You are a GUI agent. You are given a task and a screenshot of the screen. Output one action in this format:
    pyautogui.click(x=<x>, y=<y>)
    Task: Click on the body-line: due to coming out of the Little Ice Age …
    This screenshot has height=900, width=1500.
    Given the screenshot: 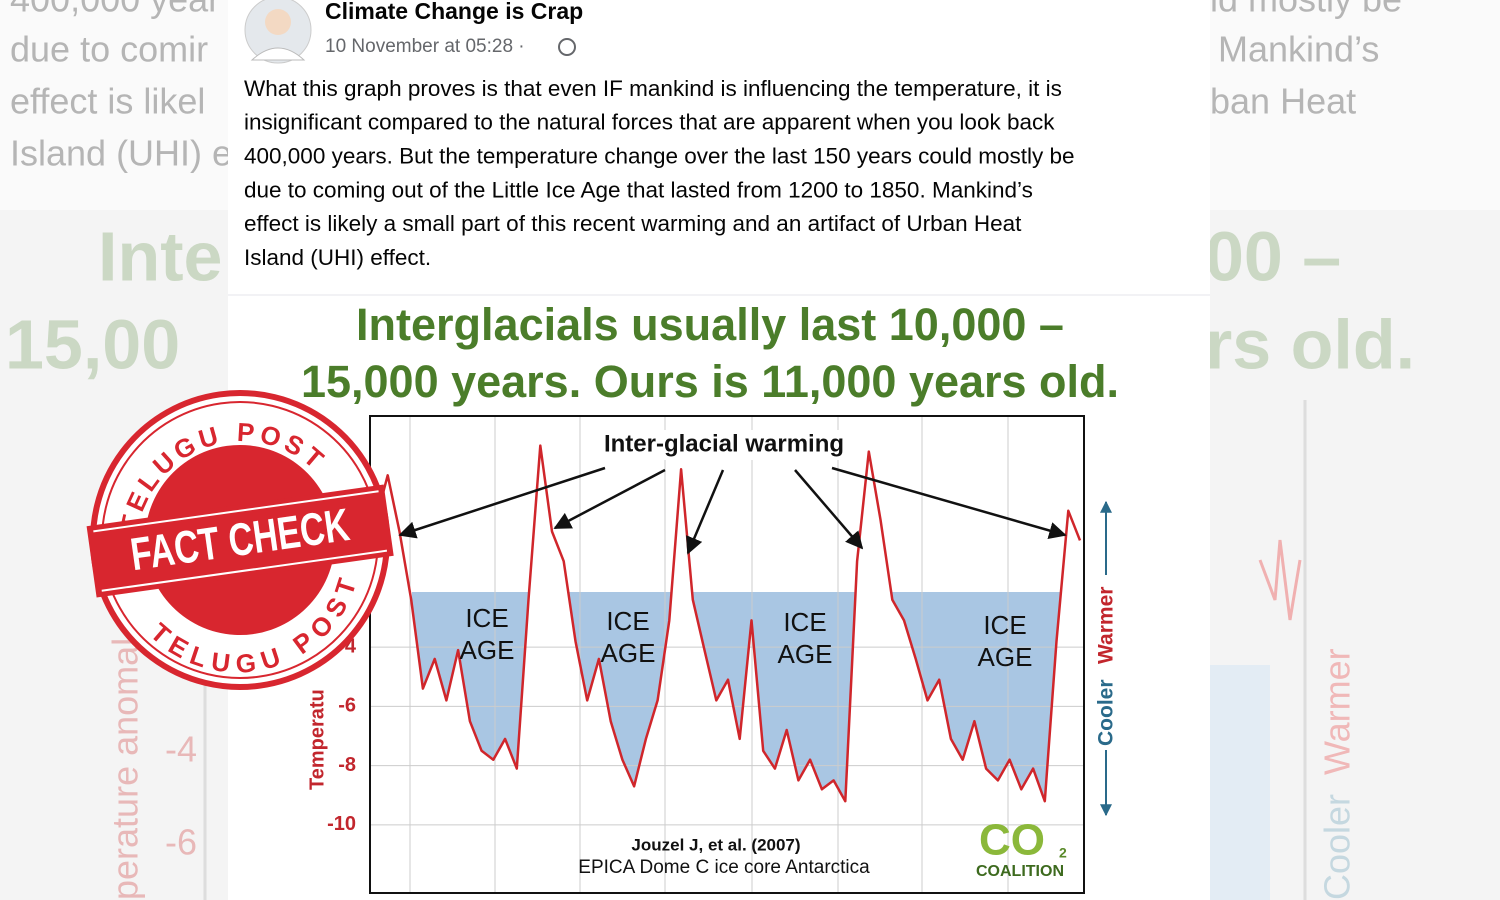 What is the action you would take?
    pyautogui.click(x=638, y=189)
    